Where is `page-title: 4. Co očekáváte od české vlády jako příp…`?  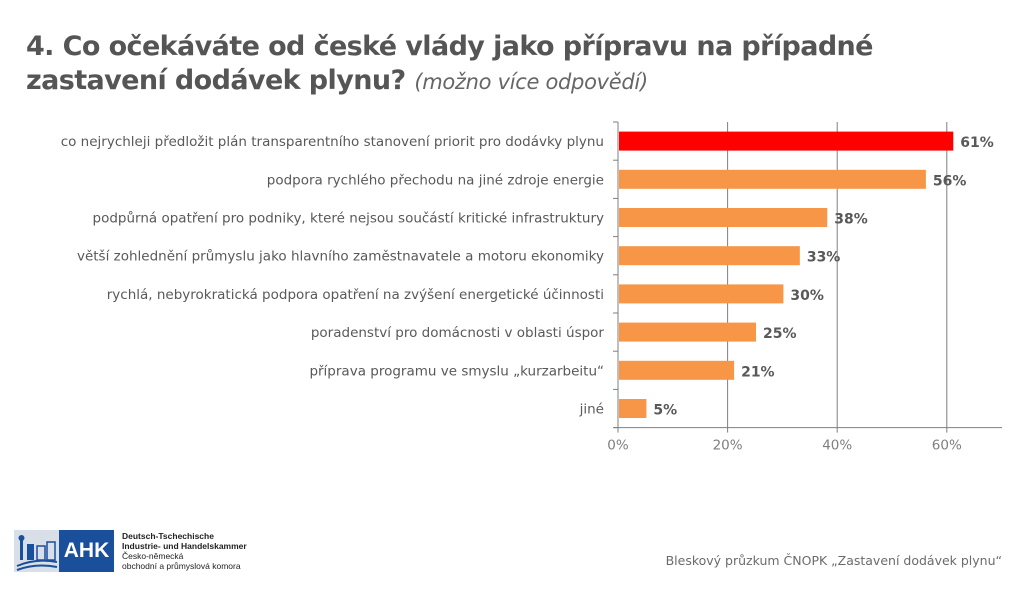 page-title: 4. Co očekáváte od české vlády jako příp… is located at coordinates (516, 64).